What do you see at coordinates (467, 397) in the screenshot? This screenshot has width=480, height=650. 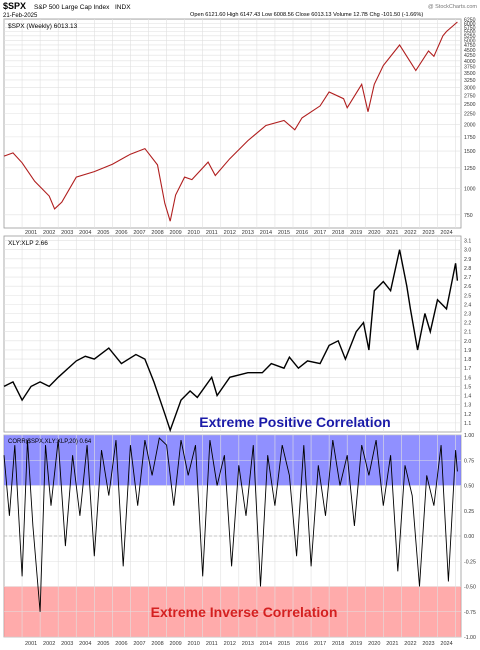 I see `y-tick-label: 1.4` at bounding box center [467, 397].